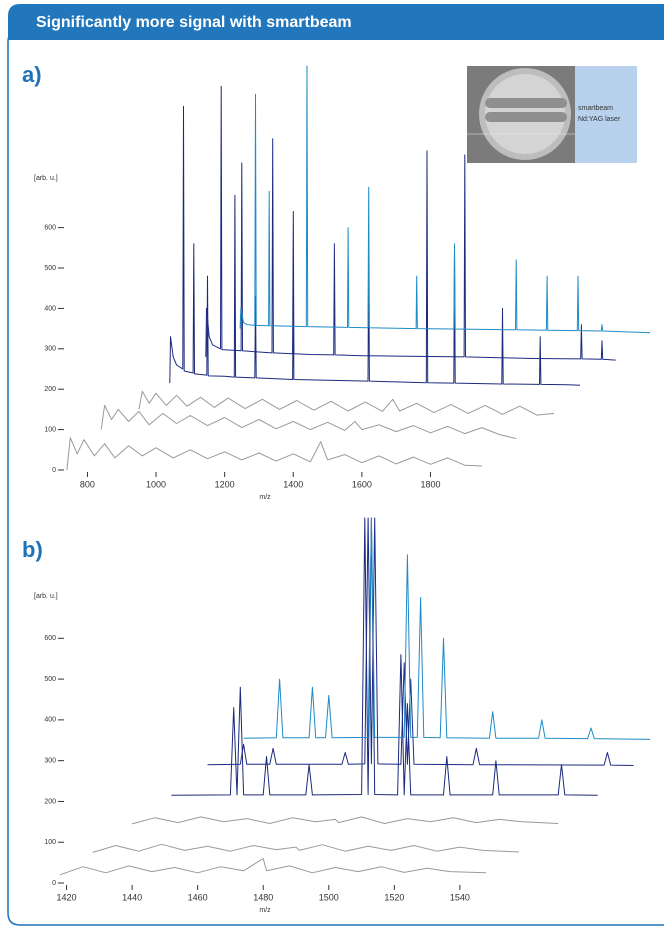  I want to click on x-tick-label: 1500, so click(329, 897).